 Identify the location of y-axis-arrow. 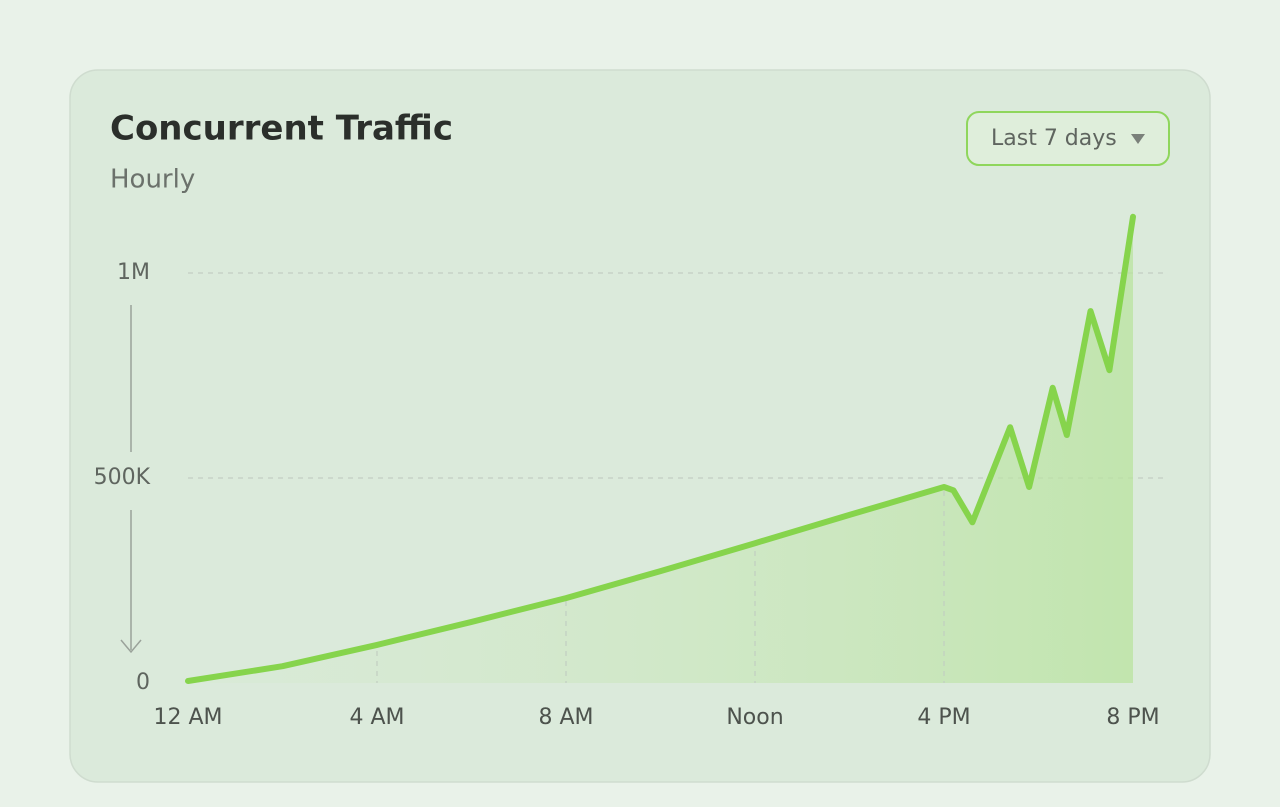
(131, 479).